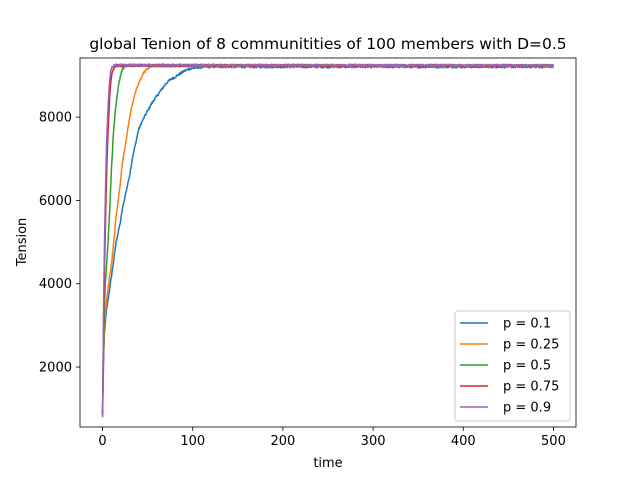 The width and height of the screenshot is (640, 480). What do you see at coordinates (531, 387) in the screenshot?
I see `legend-label-4: p = 0.75` at bounding box center [531, 387].